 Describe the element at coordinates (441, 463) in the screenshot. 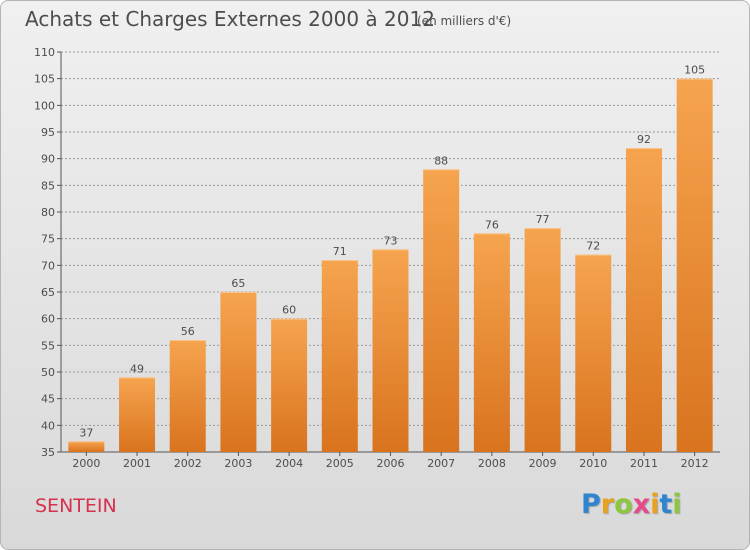

I see `x-tick-label: 2007` at that location.